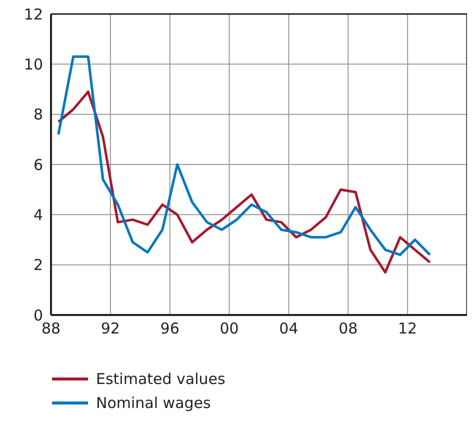 This screenshot has height=422, width=475. I want to click on x-tick-label: 00, so click(229, 329).